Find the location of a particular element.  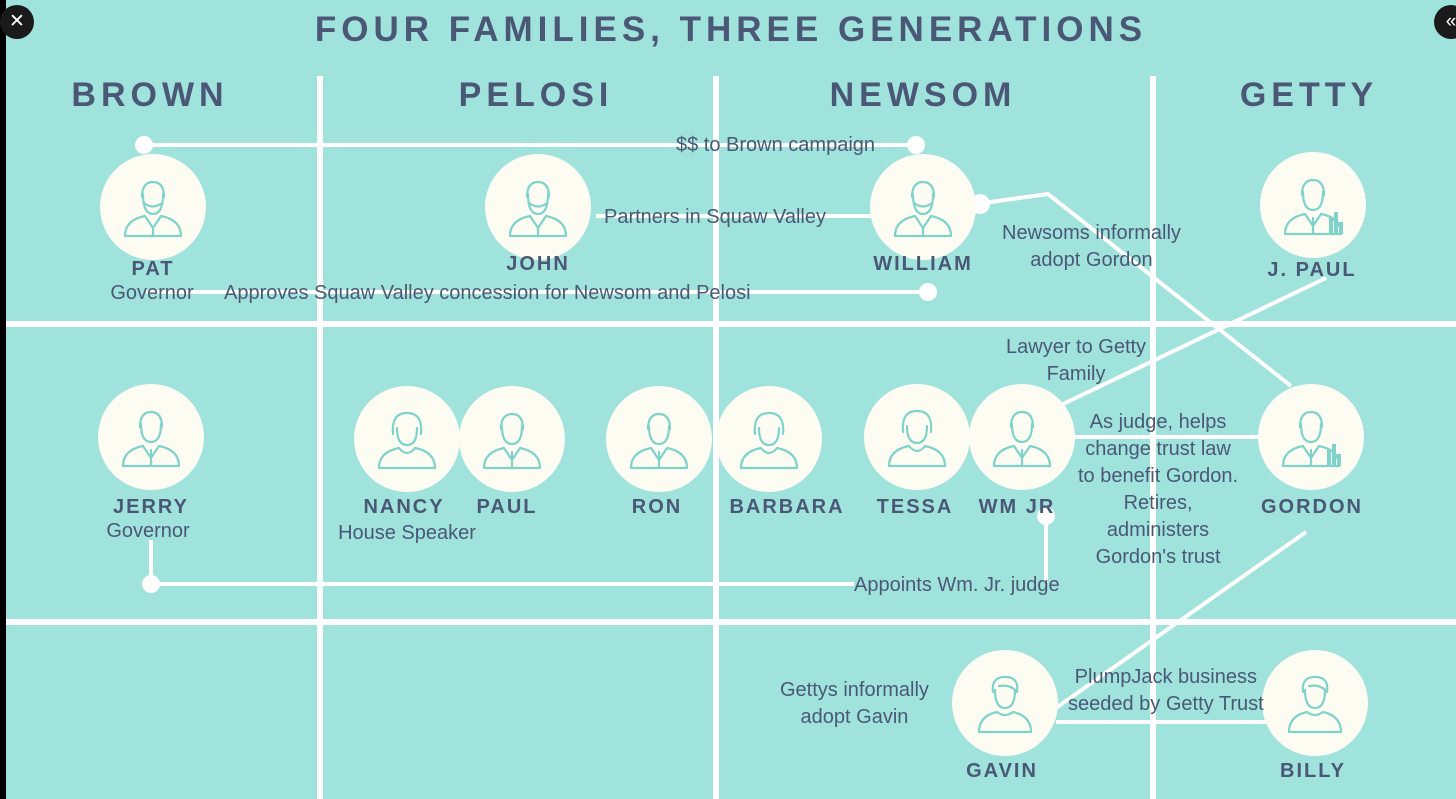

nancy-name: NANCY is located at coordinates (404, 507).